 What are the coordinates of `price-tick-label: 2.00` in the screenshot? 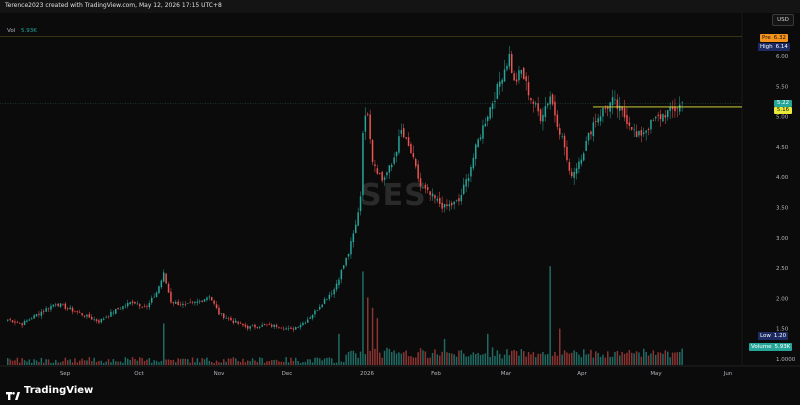 It's located at (782, 299).